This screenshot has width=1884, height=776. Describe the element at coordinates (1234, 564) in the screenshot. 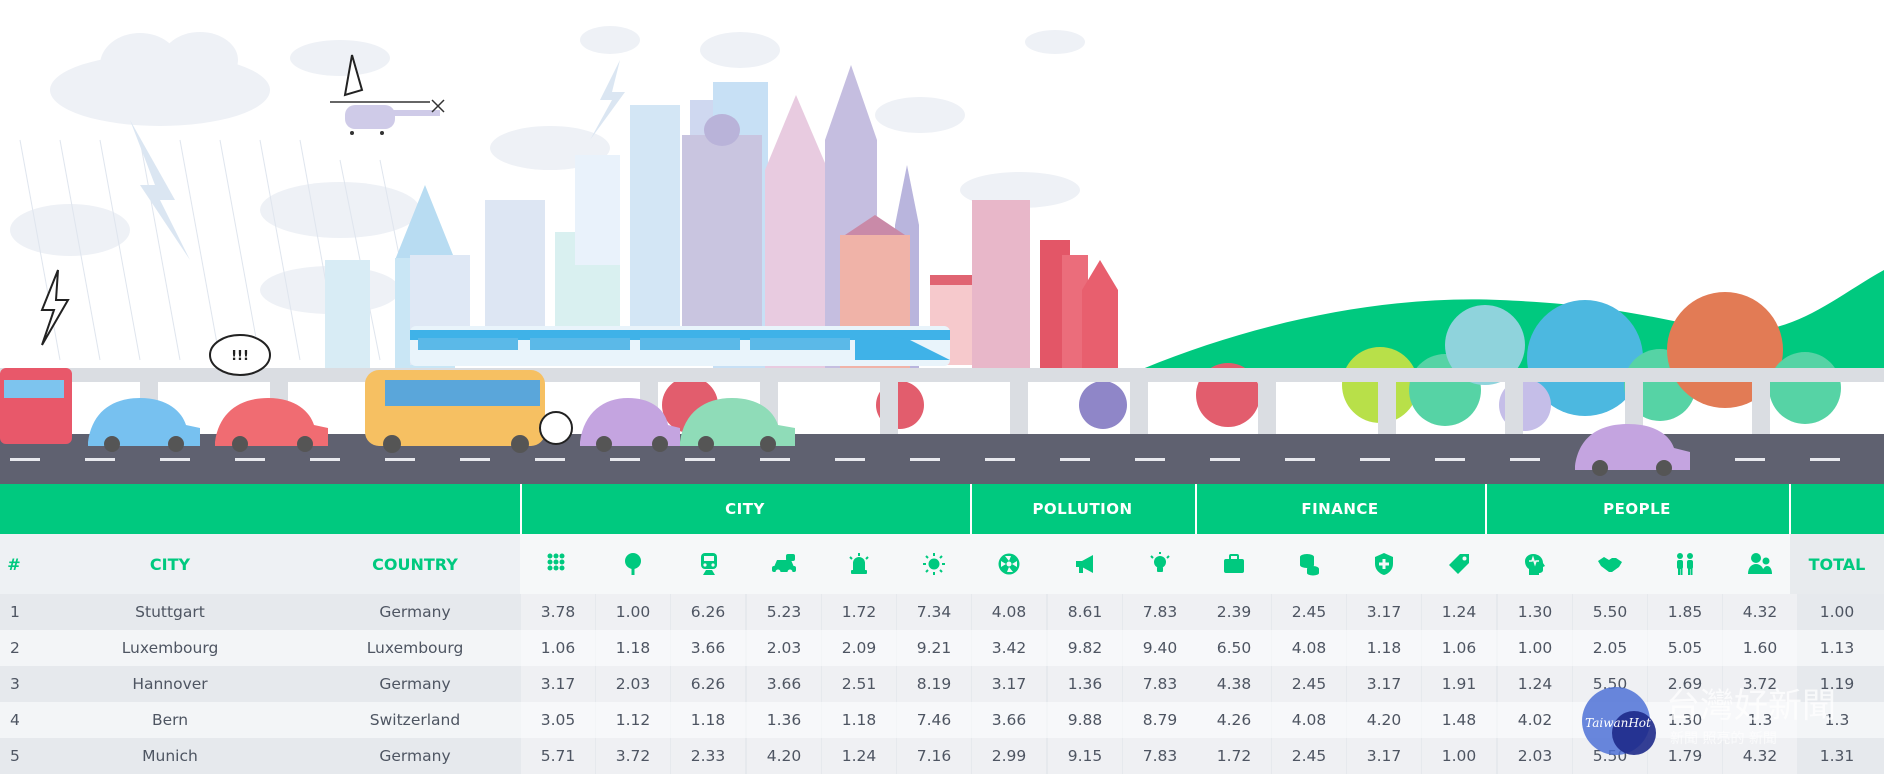

I see `briefcase-icon` at that location.